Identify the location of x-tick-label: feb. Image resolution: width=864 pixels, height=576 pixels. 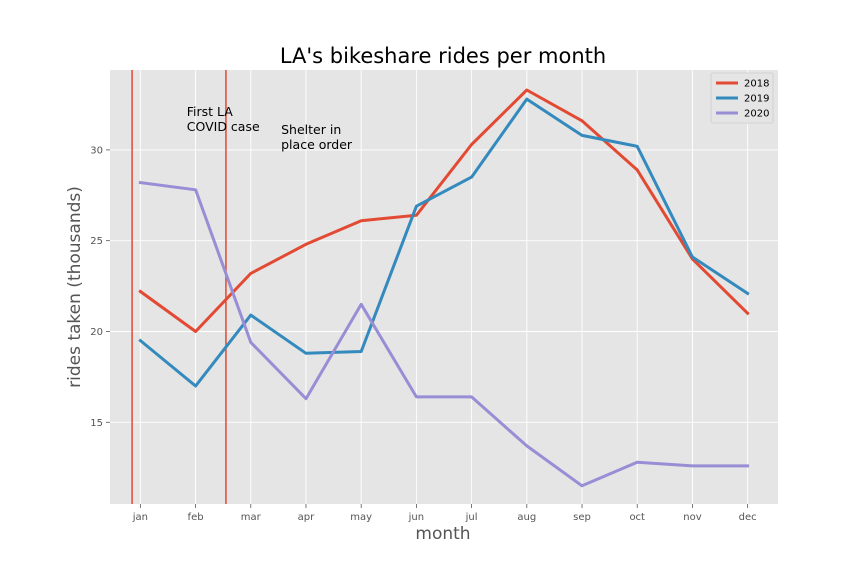
(196, 517).